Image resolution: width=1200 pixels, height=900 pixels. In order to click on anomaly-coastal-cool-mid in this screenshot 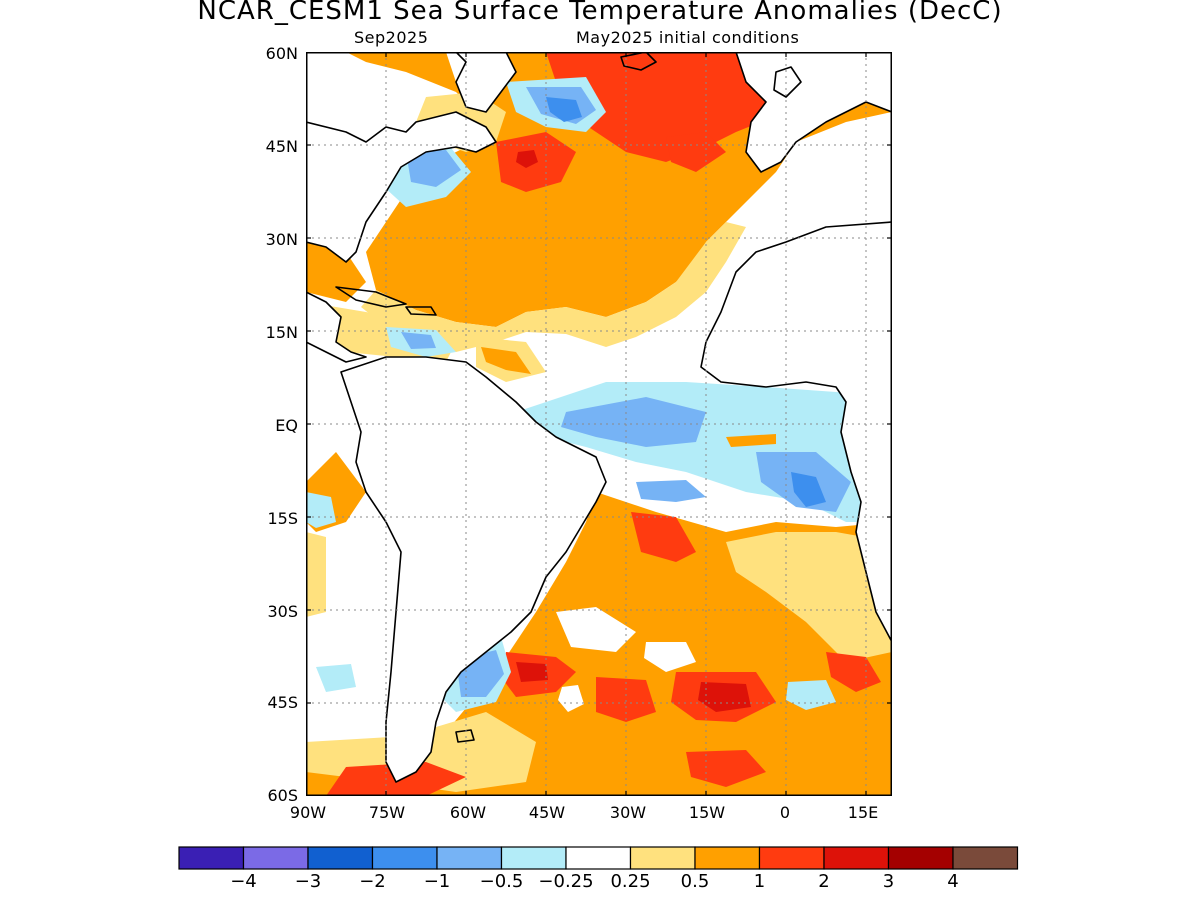, I will do `click(433, 168)`.